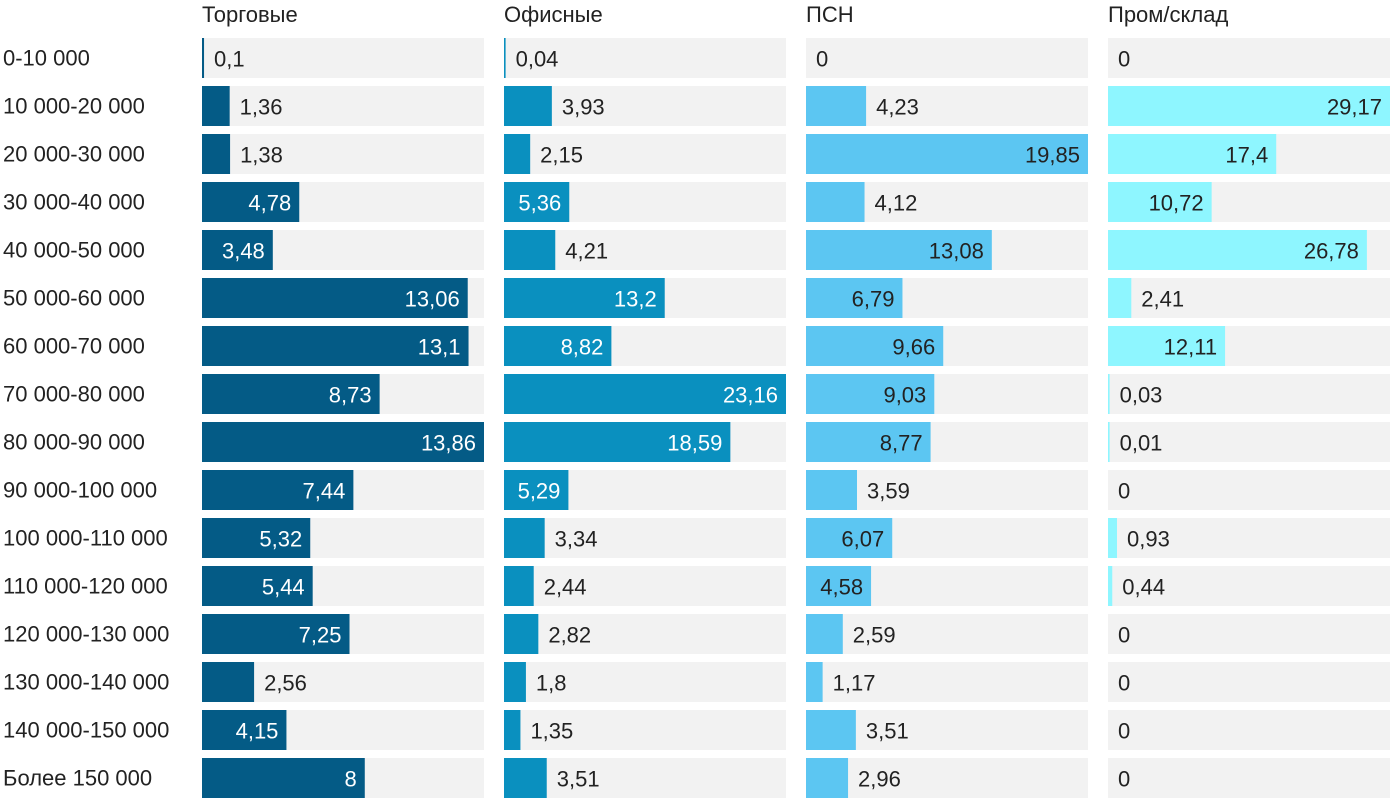 This screenshot has height=798, width=1400. Describe the element at coordinates (913, 347) in the screenshot. I see `data-label: 9,66` at that location.